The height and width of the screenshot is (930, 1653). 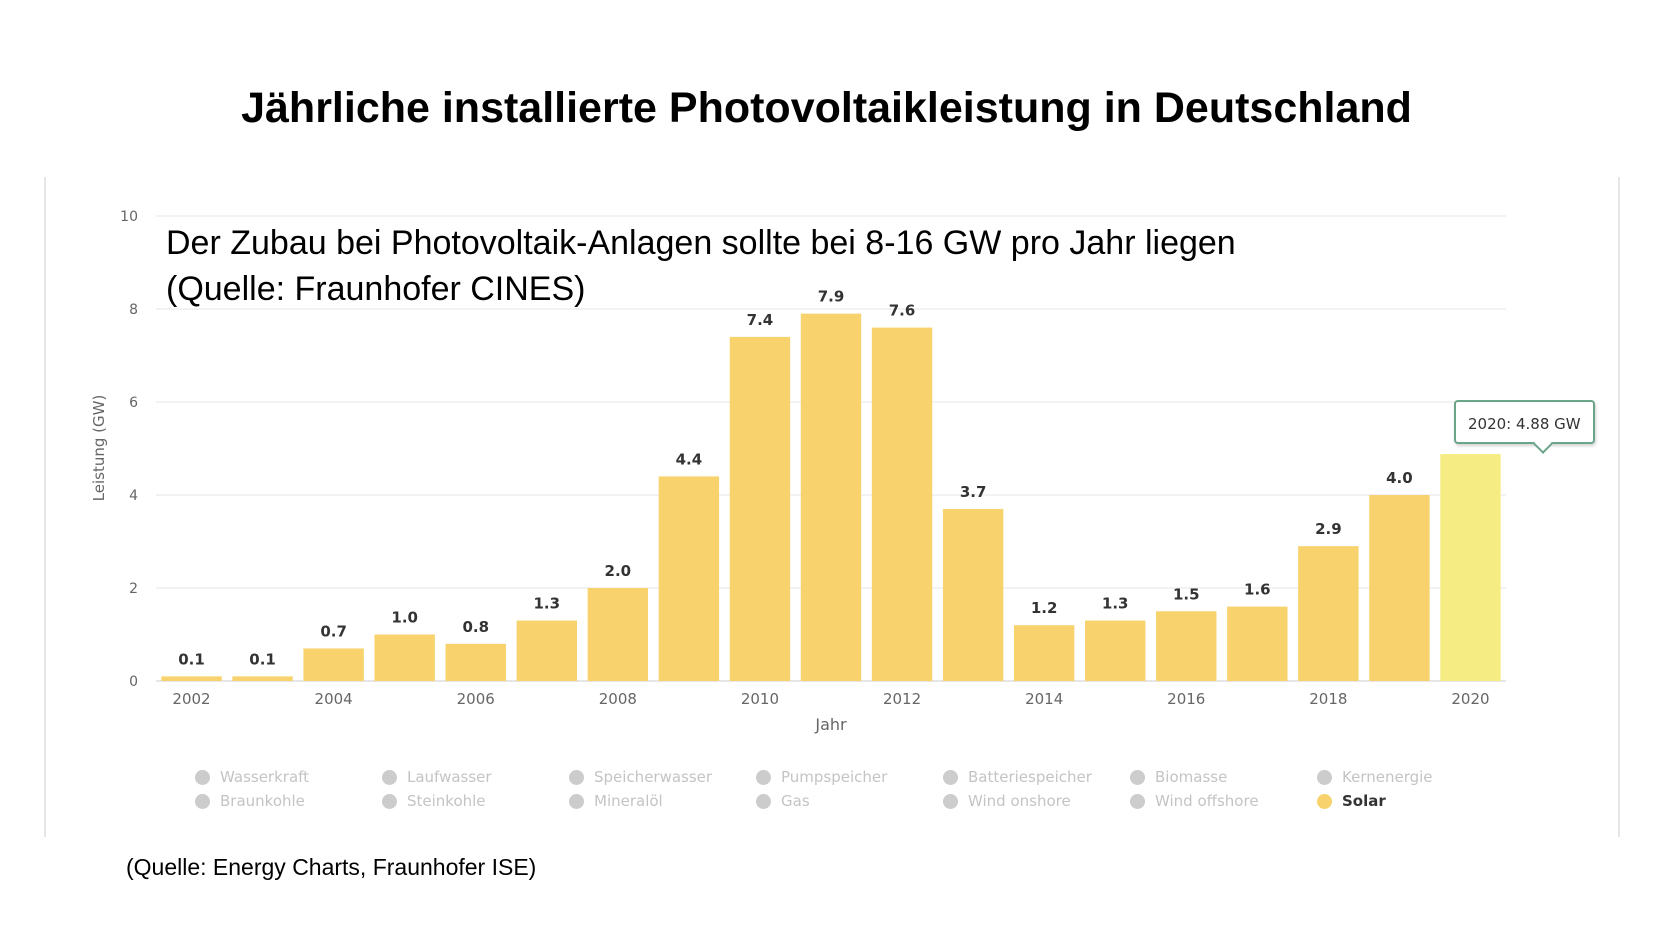 I want to click on legend-item: Steinkohle, so click(x=434, y=801).